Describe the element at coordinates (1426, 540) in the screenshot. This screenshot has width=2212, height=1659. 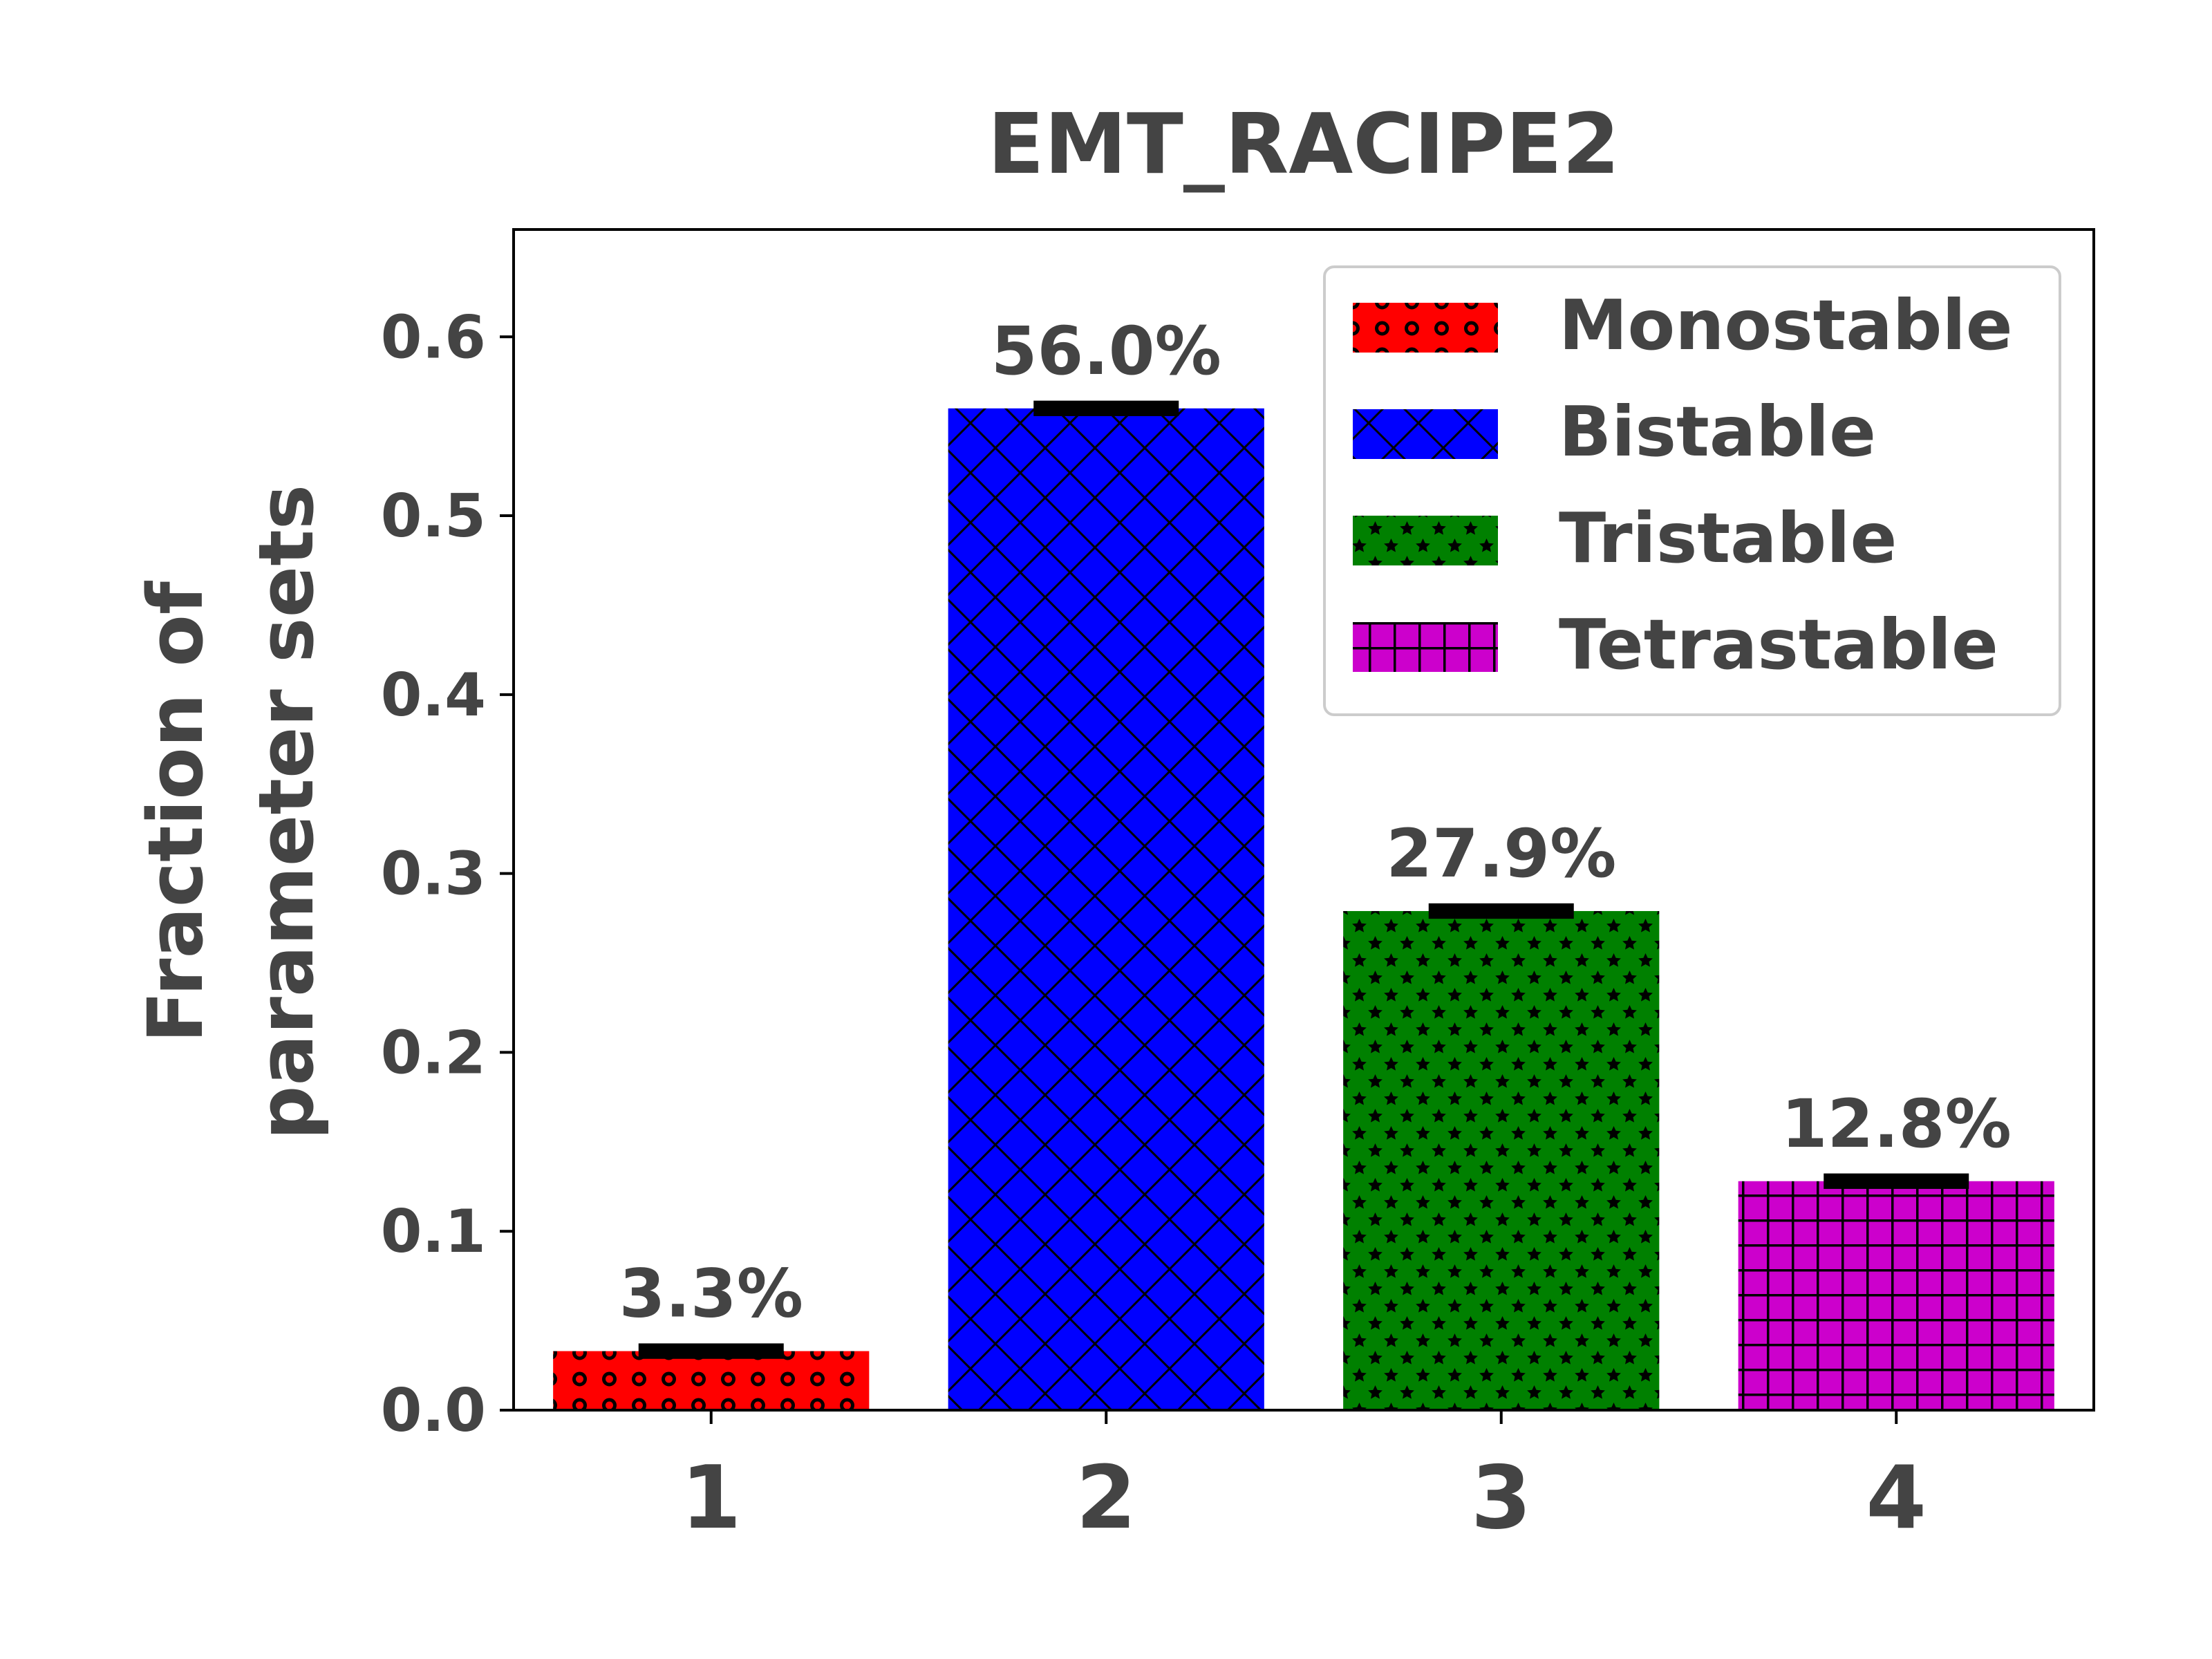
I see `legend-swatch-tristable` at that location.